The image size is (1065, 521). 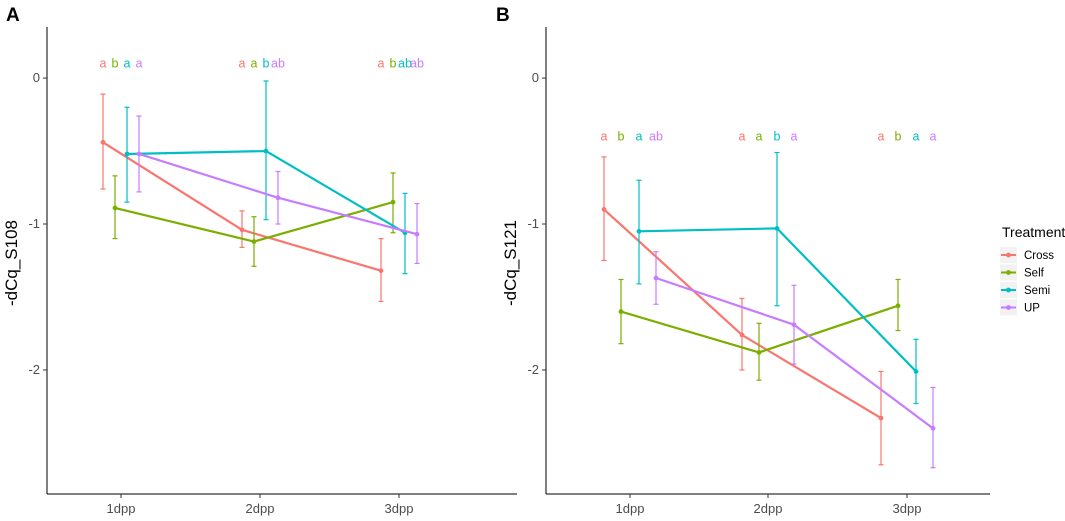 What do you see at coordinates (34, 369) in the screenshot?
I see `y-tick-label-a-2: -2` at bounding box center [34, 369].